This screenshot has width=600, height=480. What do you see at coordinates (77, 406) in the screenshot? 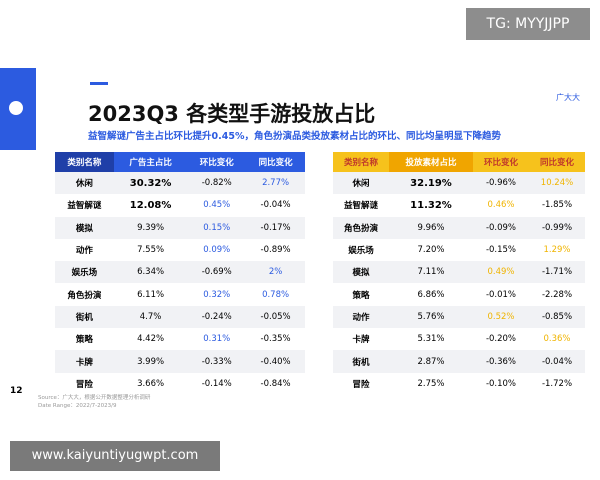
I see `date-range: Date Range：2022/7-2023/9` at bounding box center [77, 406].